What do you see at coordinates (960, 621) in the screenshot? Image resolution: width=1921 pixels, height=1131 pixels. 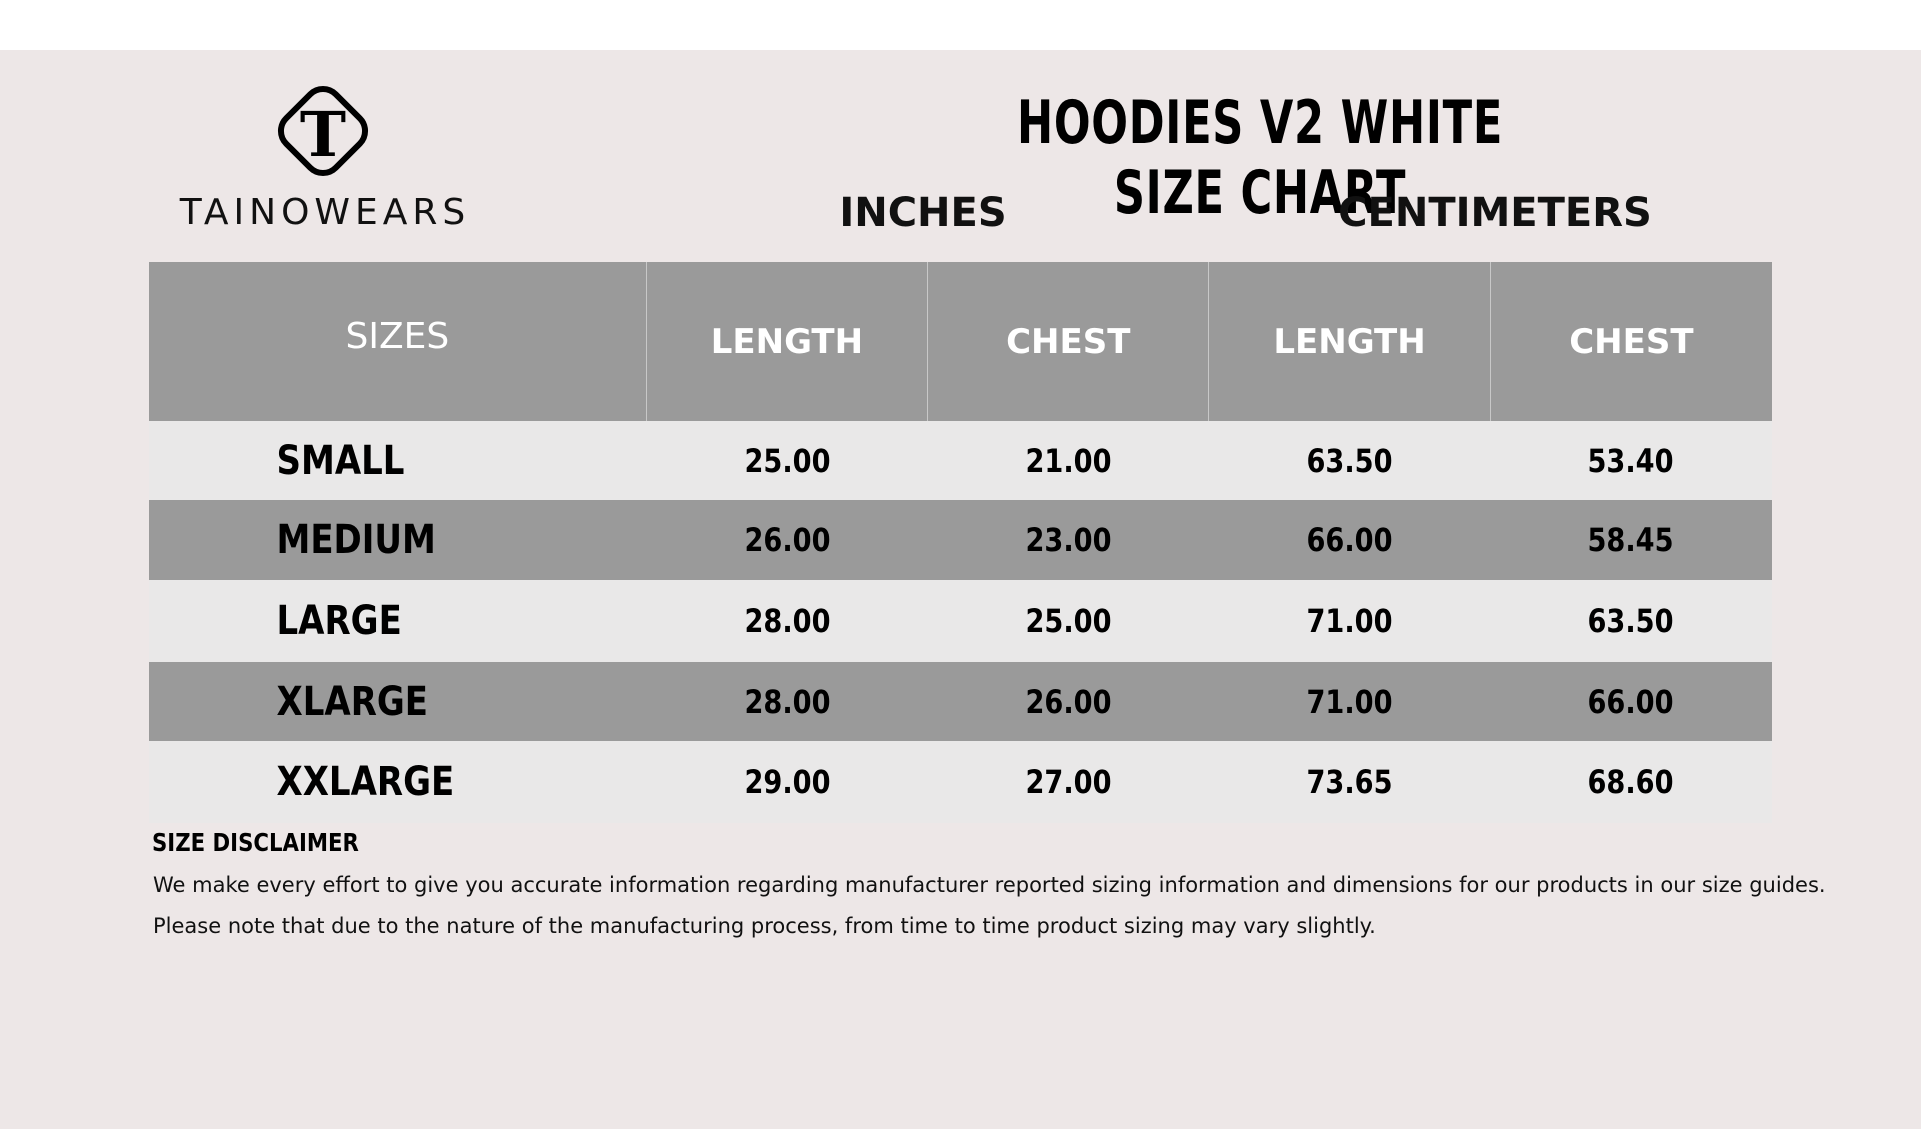 I see `table-row: LARGE 28.00 25.00 71.00 63.50` at bounding box center [960, 621].